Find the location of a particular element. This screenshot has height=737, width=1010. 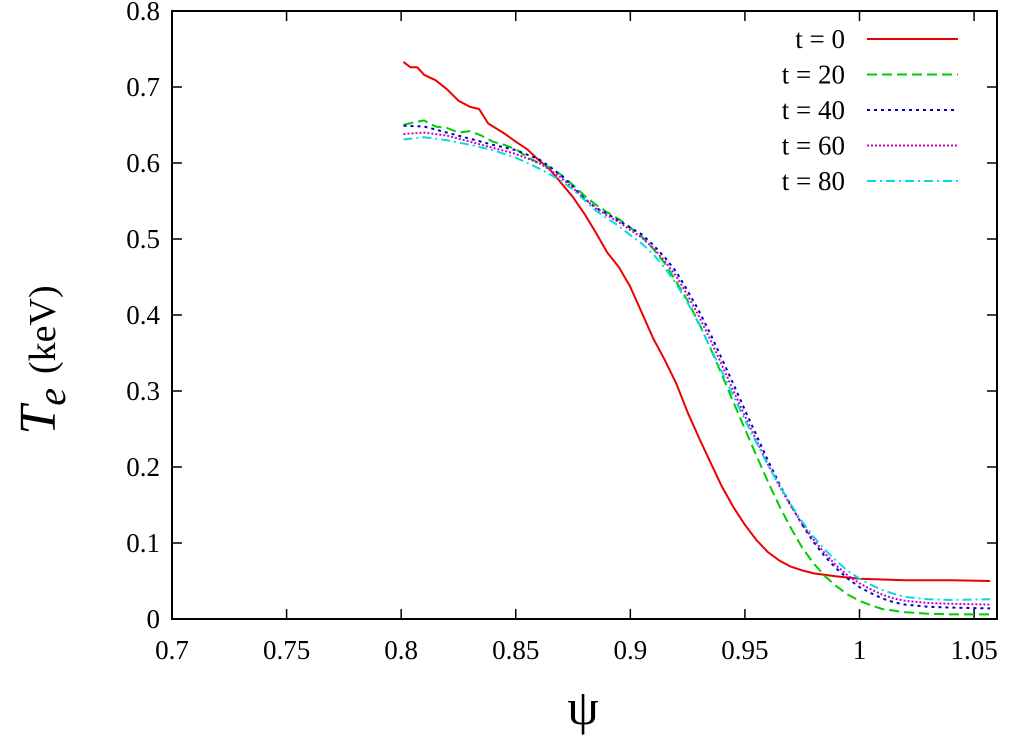

y-axis-title: Te (keV) is located at coordinates (42, 359).